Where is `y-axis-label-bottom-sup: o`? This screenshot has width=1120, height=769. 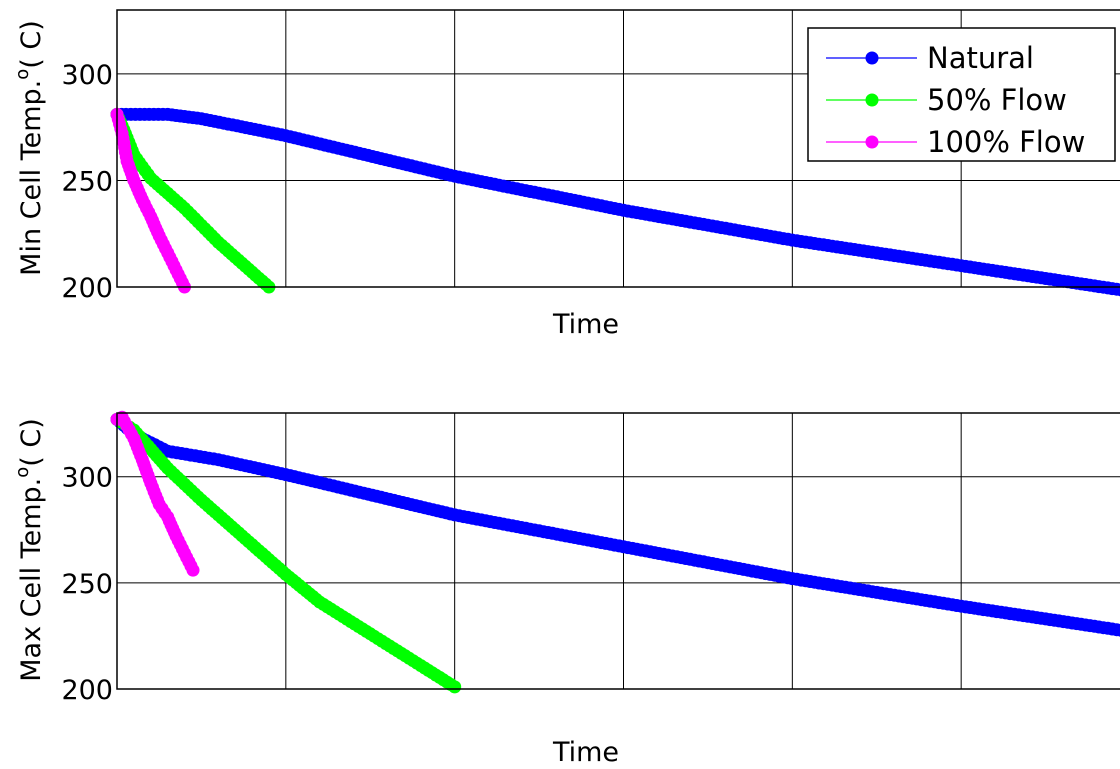
y-axis-label-bottom-sup: o is located at coordinates (22, 472).